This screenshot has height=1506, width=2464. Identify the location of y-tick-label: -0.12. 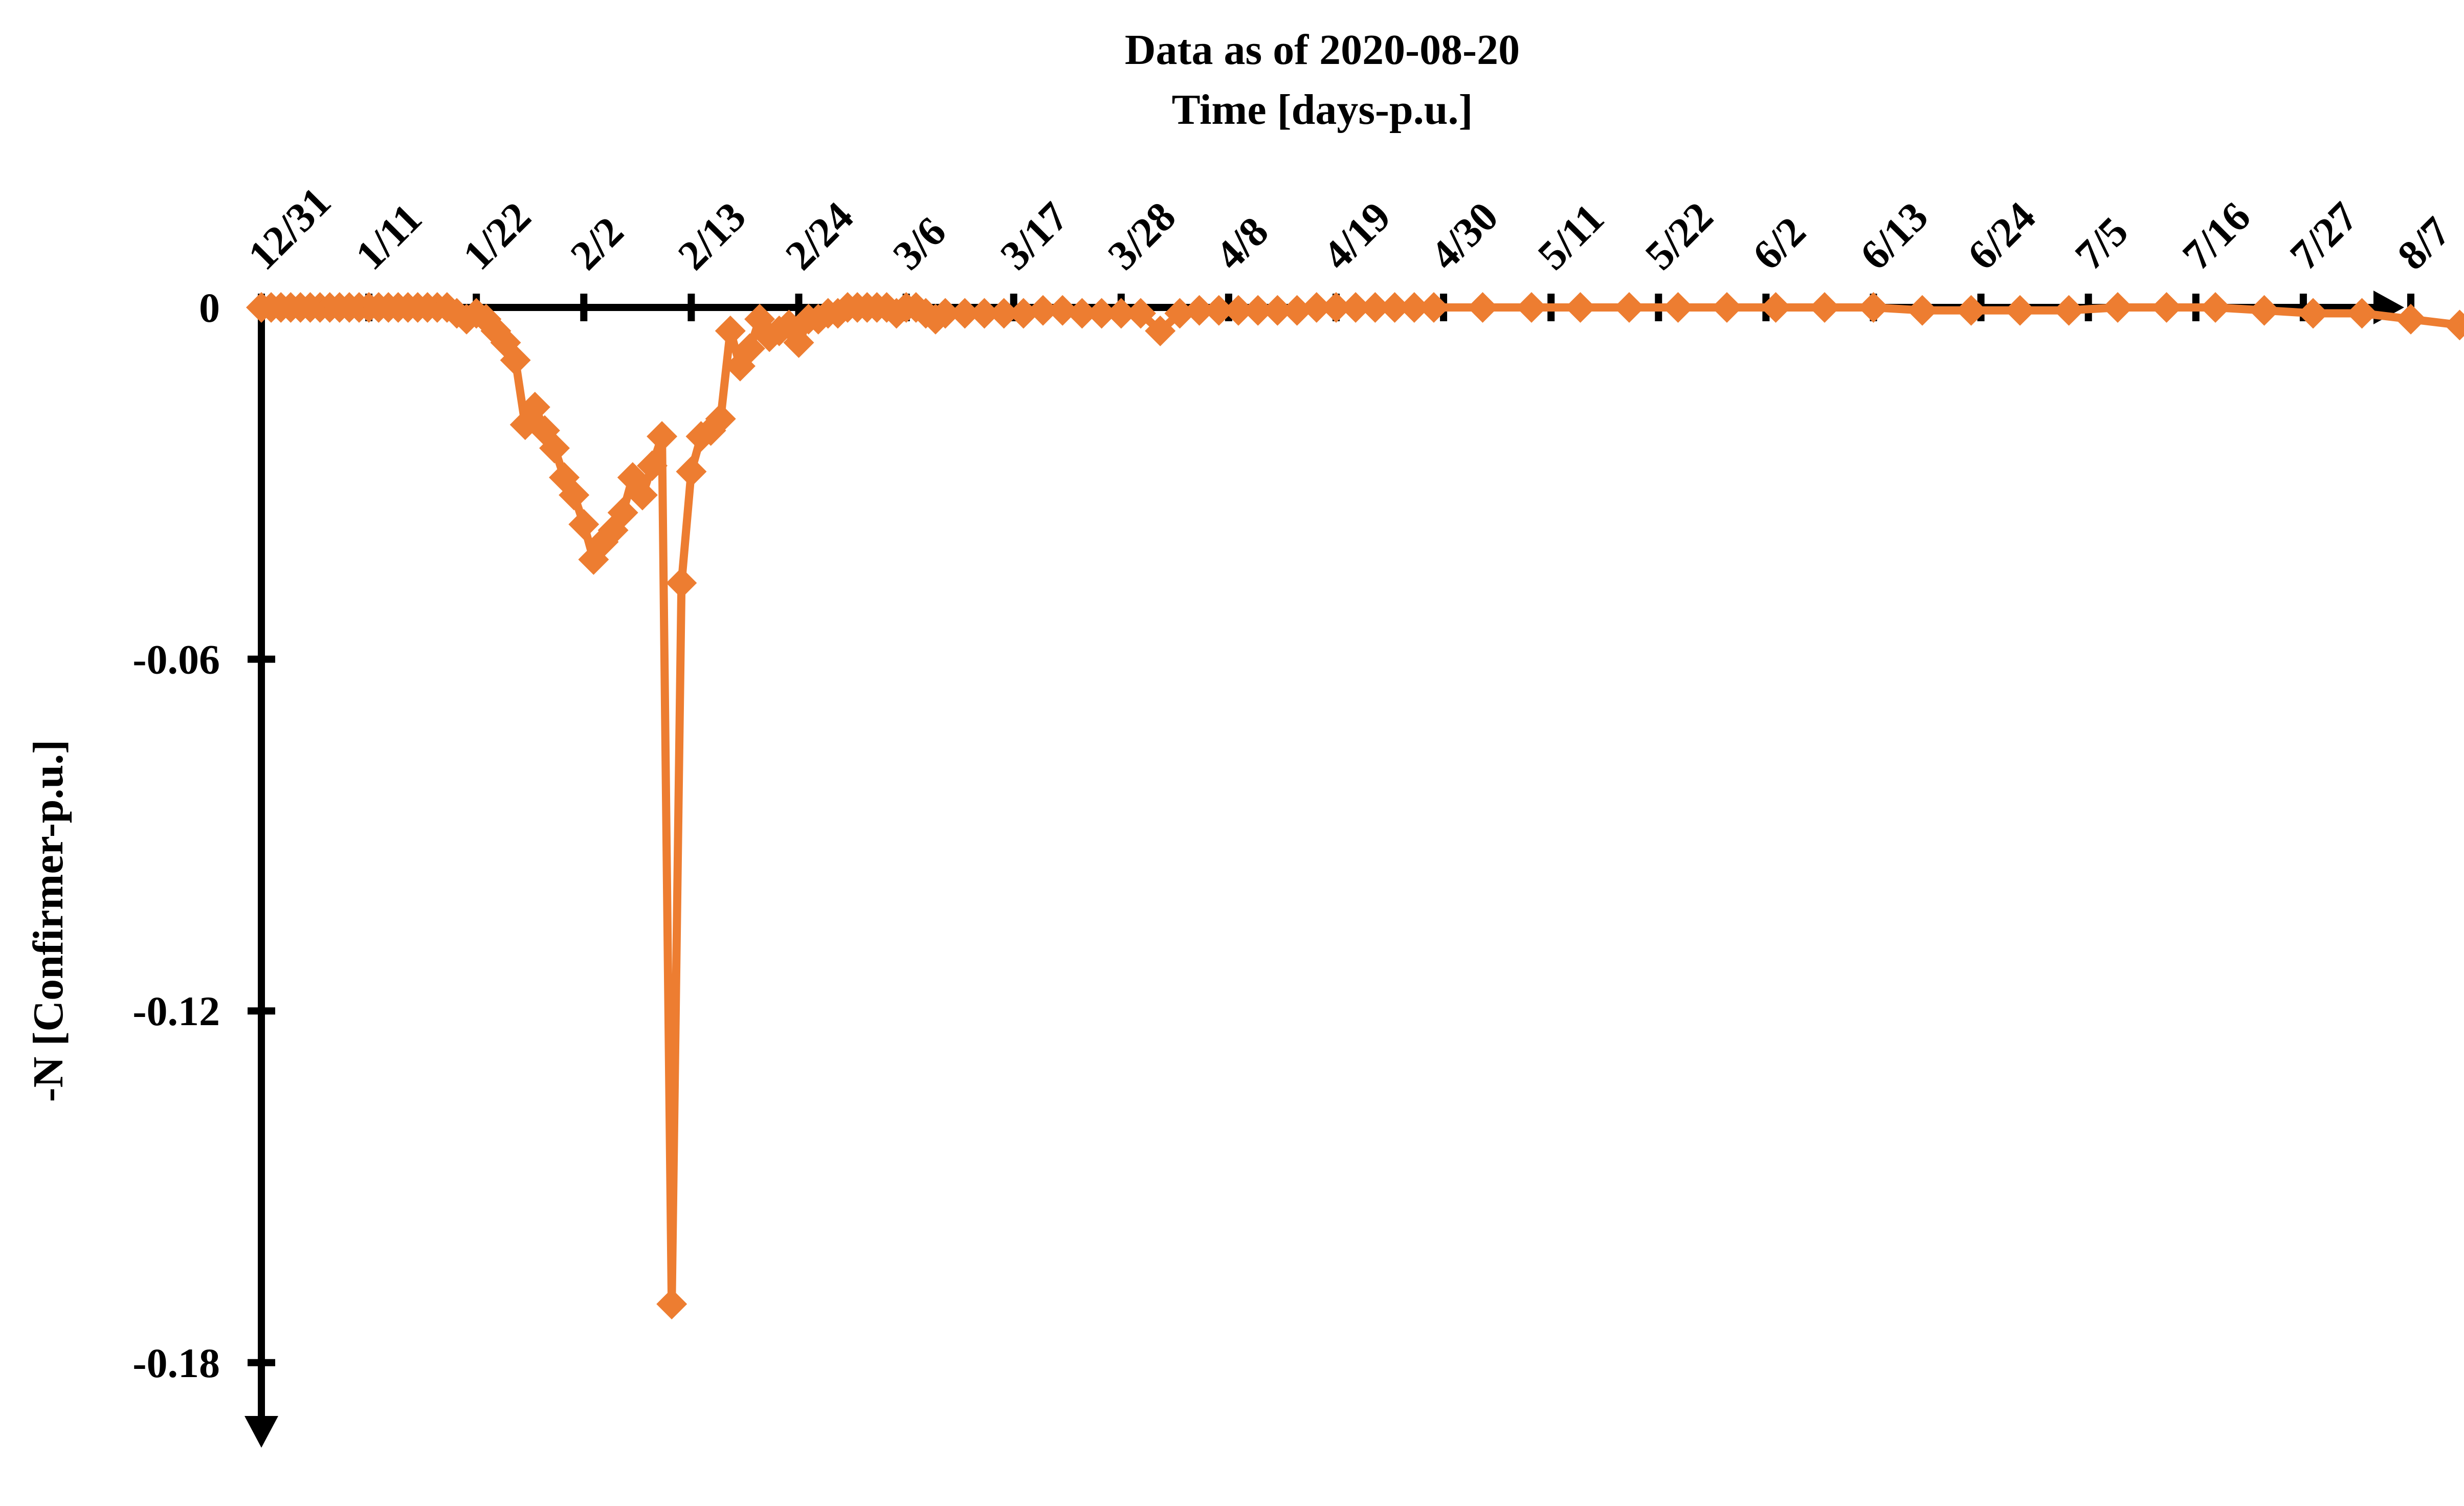
(176, 1011).